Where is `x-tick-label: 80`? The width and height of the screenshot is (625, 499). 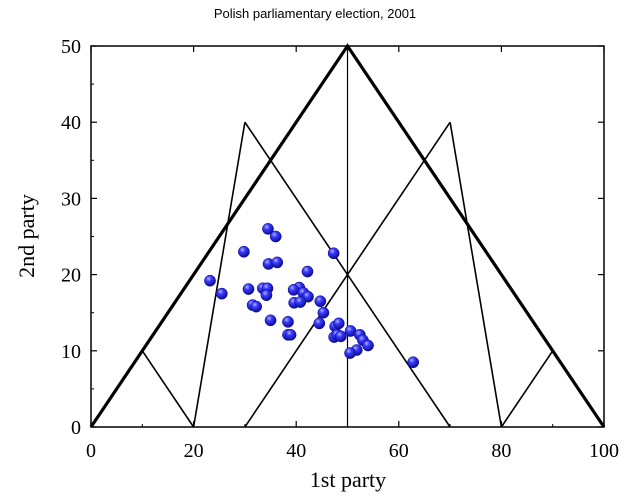
x-tick-label: 80 is located at coordinates (501, 451).